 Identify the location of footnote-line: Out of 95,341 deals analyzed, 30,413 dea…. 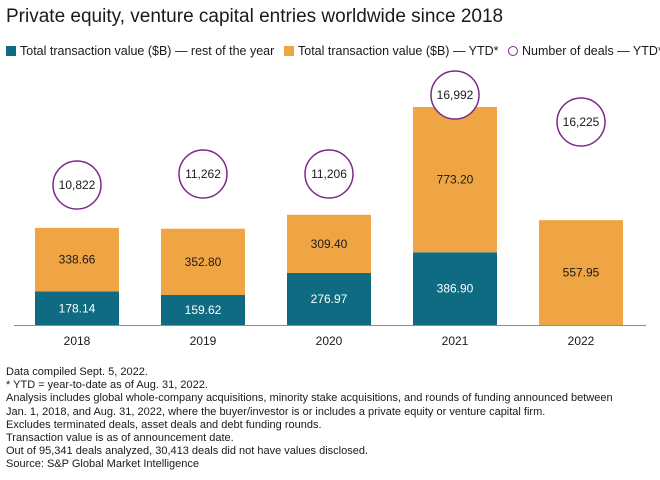
(187, 451).